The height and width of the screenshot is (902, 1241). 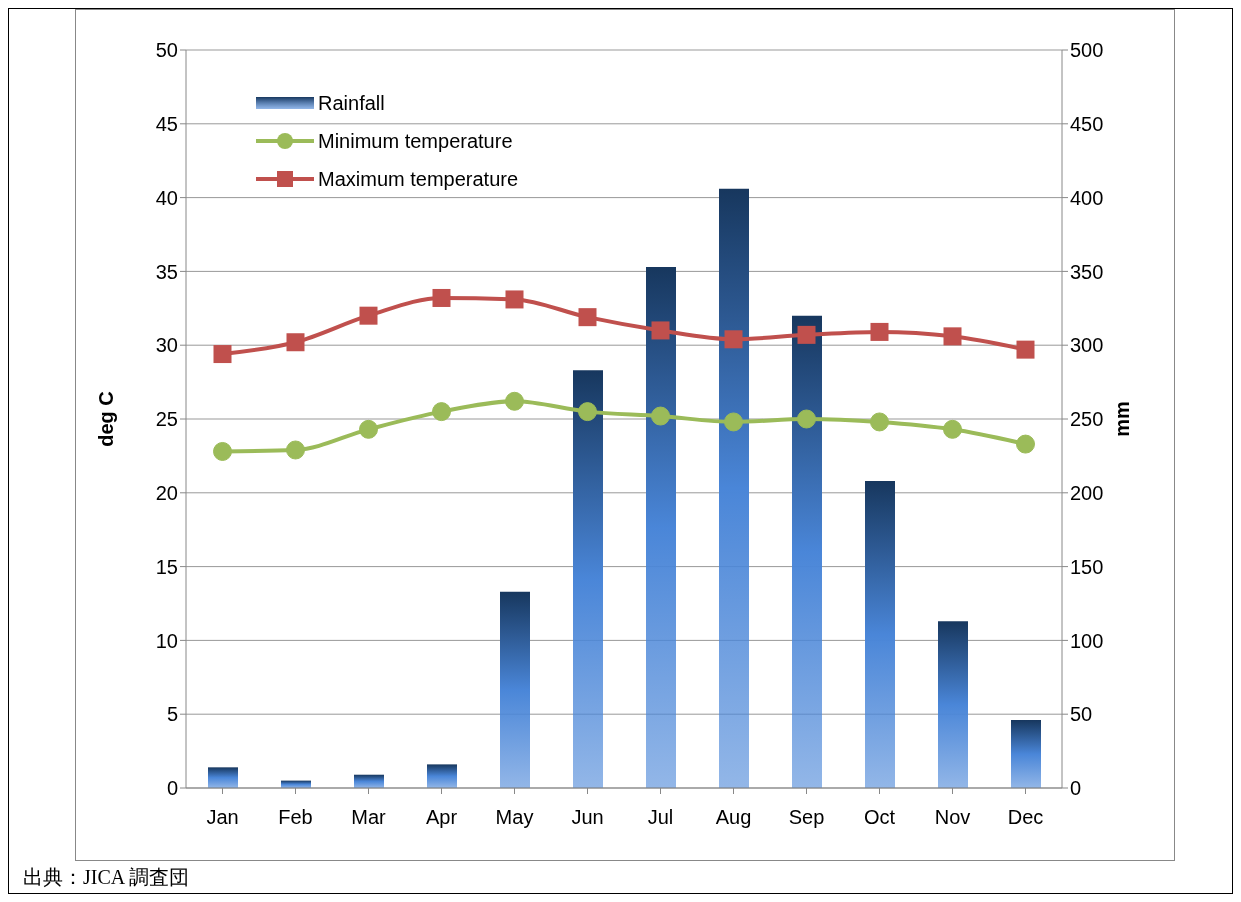 What do you see at coordinates (441, 817) in the screenshot?
I see `x-tick-label: Apr` at bounding box center [441, 817].